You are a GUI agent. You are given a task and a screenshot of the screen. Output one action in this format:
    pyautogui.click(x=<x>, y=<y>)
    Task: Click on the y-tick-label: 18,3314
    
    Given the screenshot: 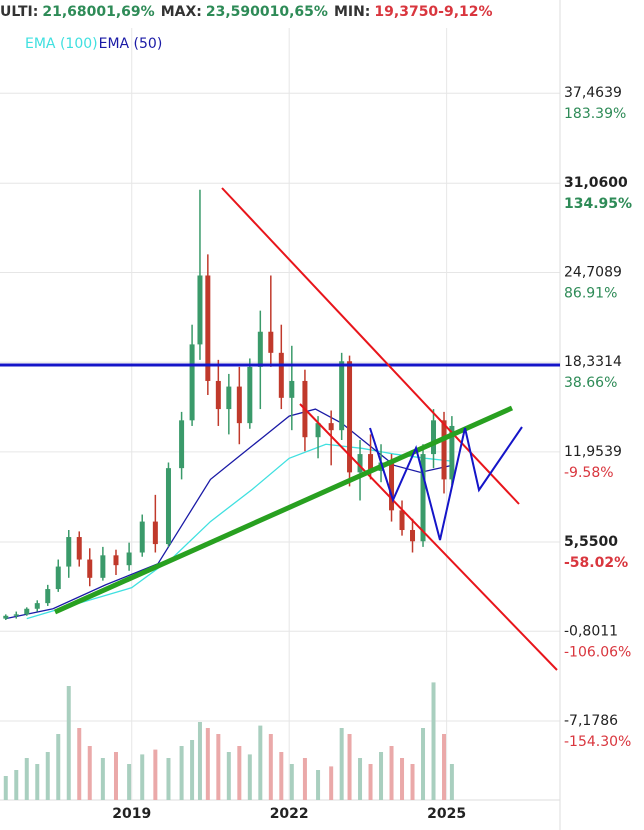 What is the action you would take?
    pyautogui.click(x=593, y=362)
    